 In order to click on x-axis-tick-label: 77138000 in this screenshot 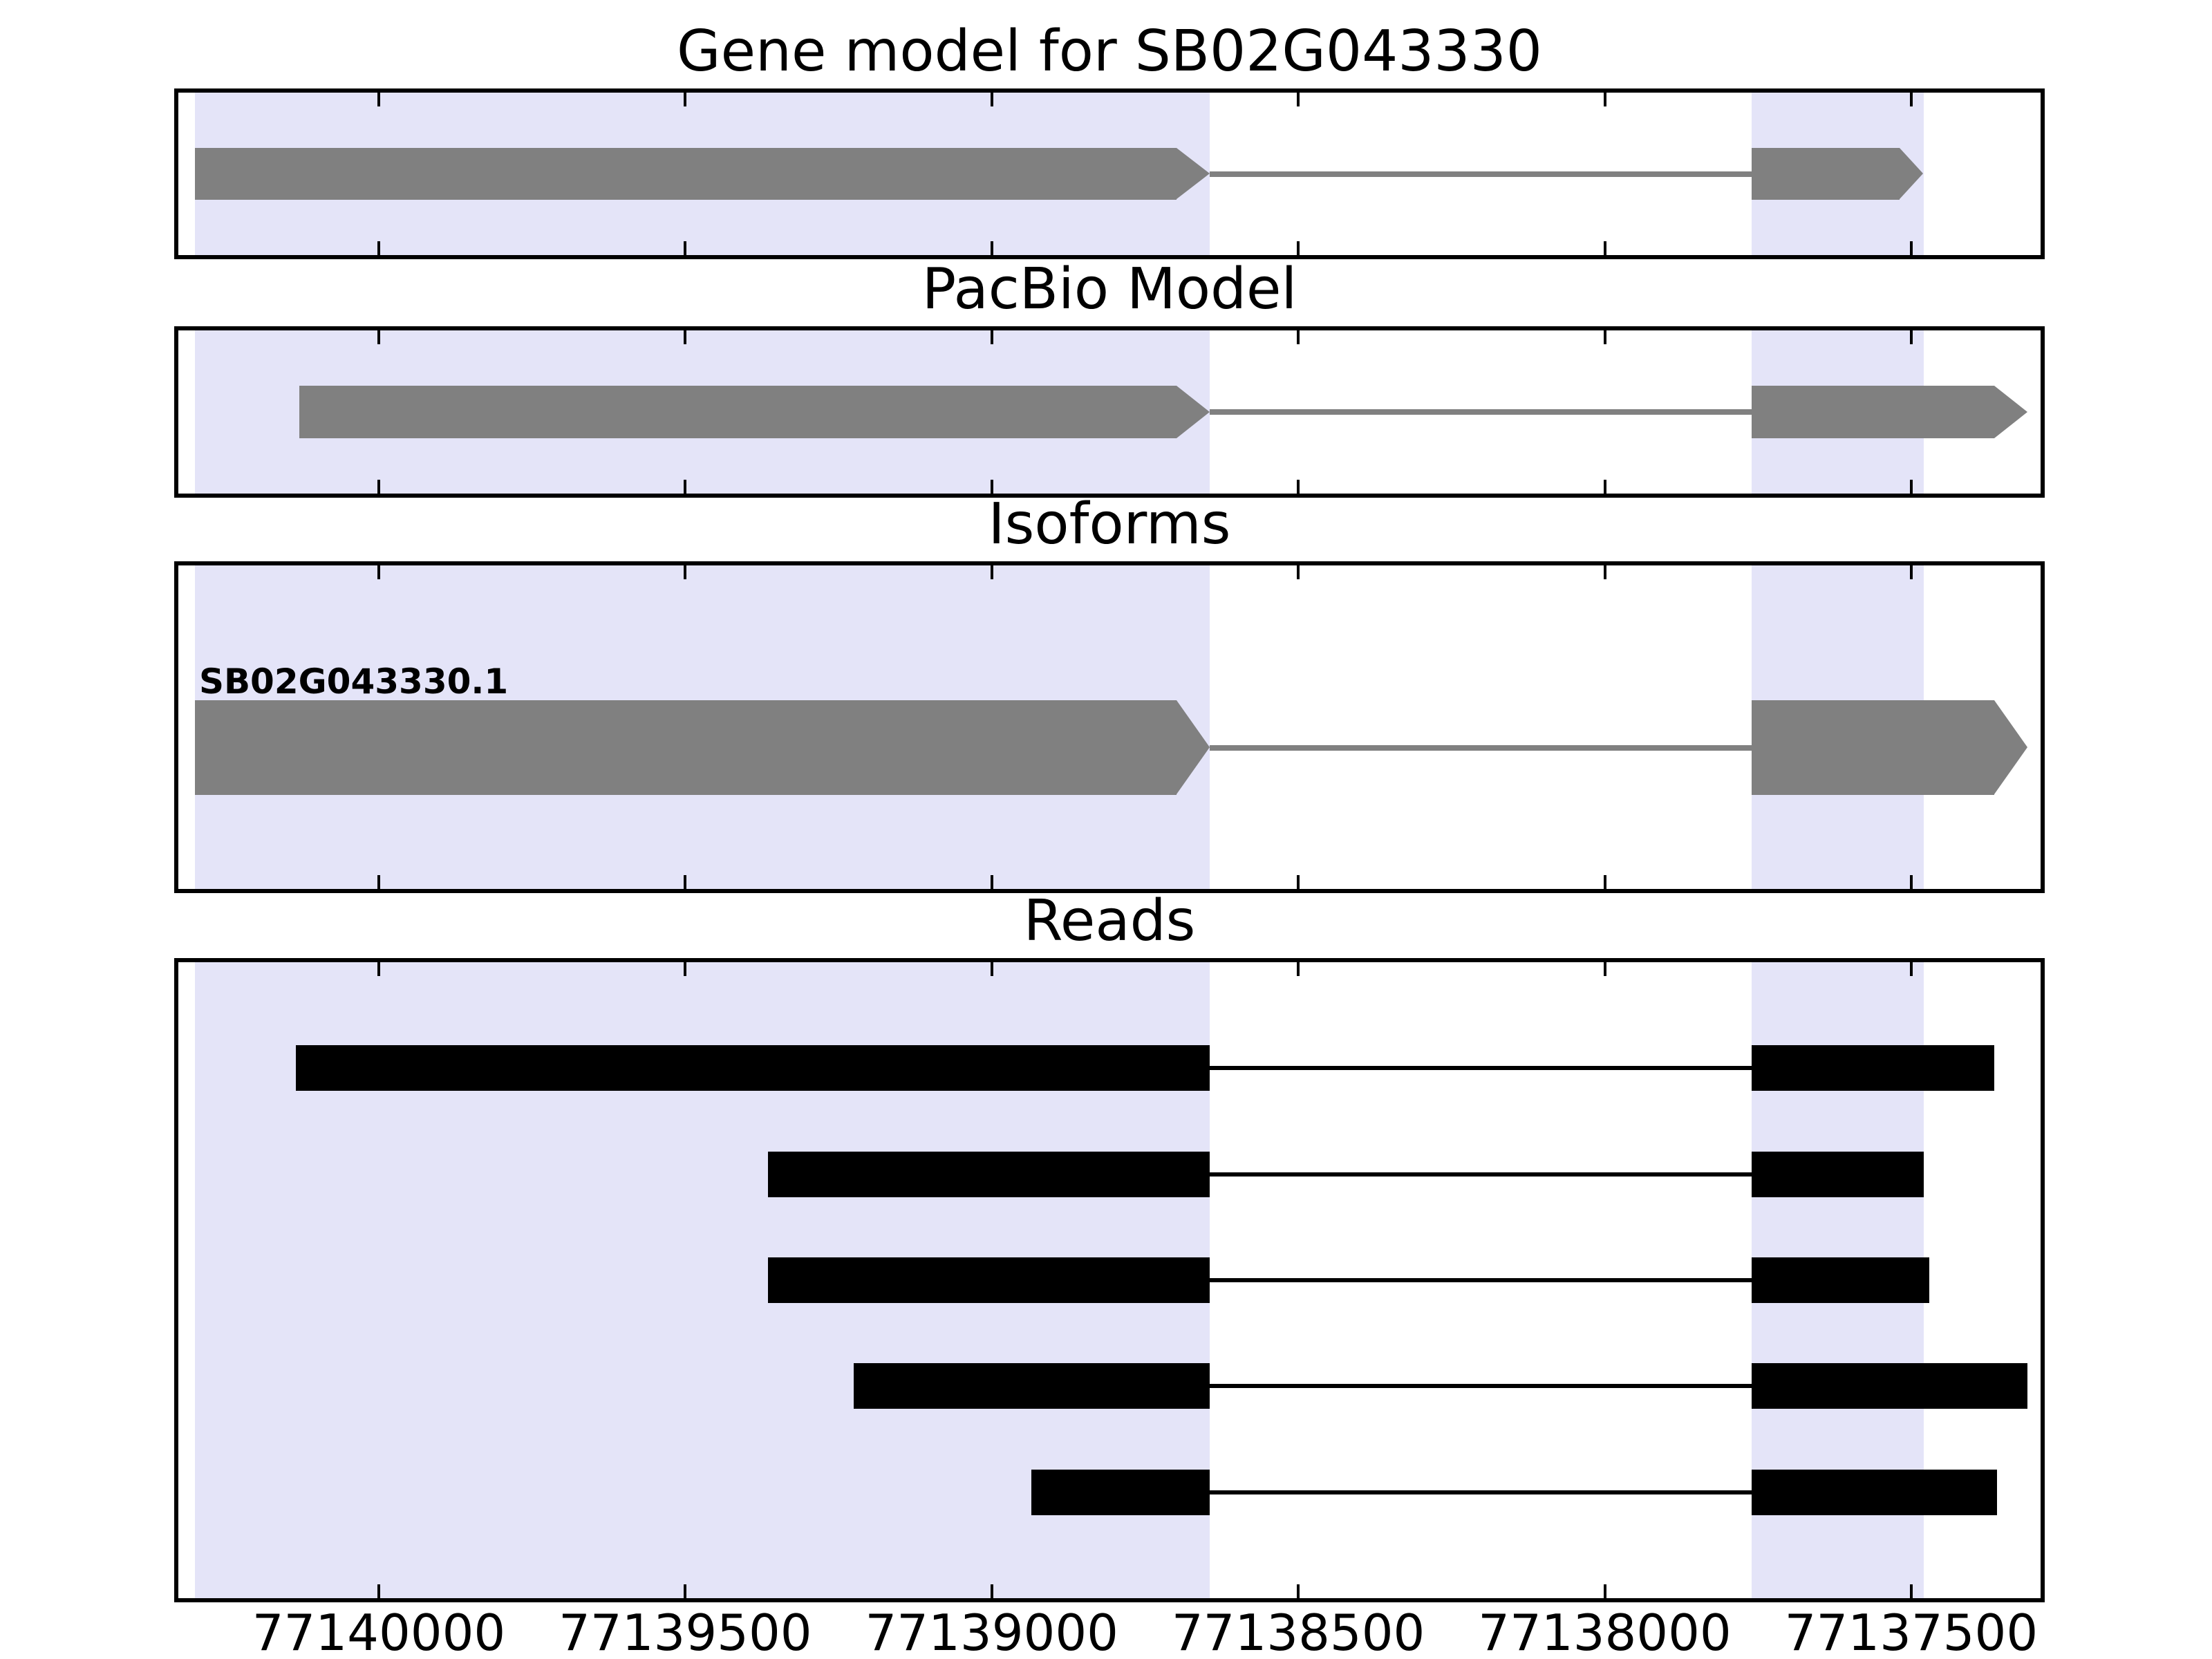, I will do `click(1605, 1632)`.